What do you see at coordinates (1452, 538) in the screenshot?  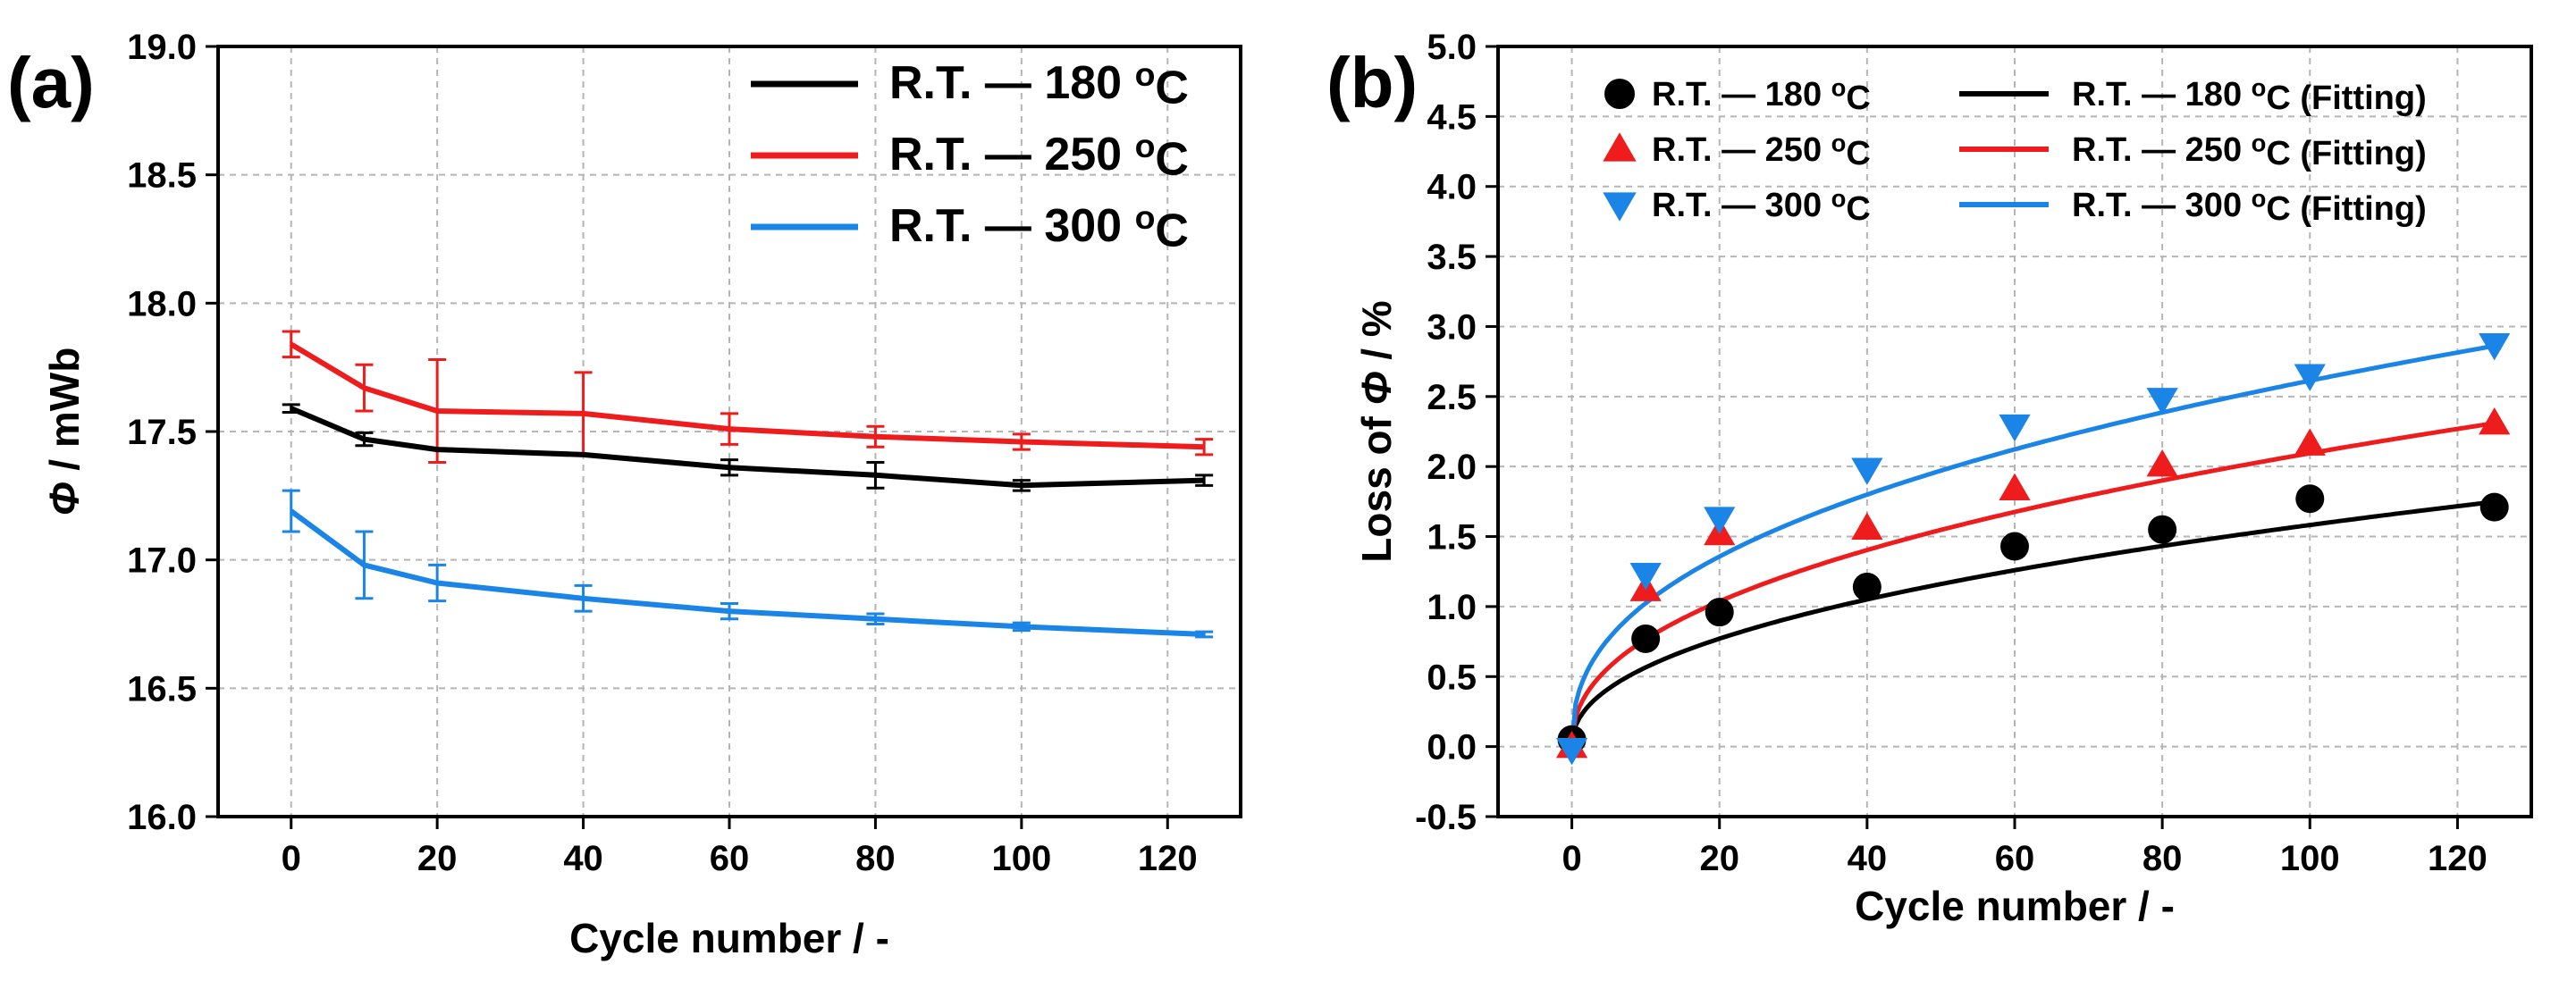 I see `y-tick-label: 1.5` at bounding box center [1452, 538].